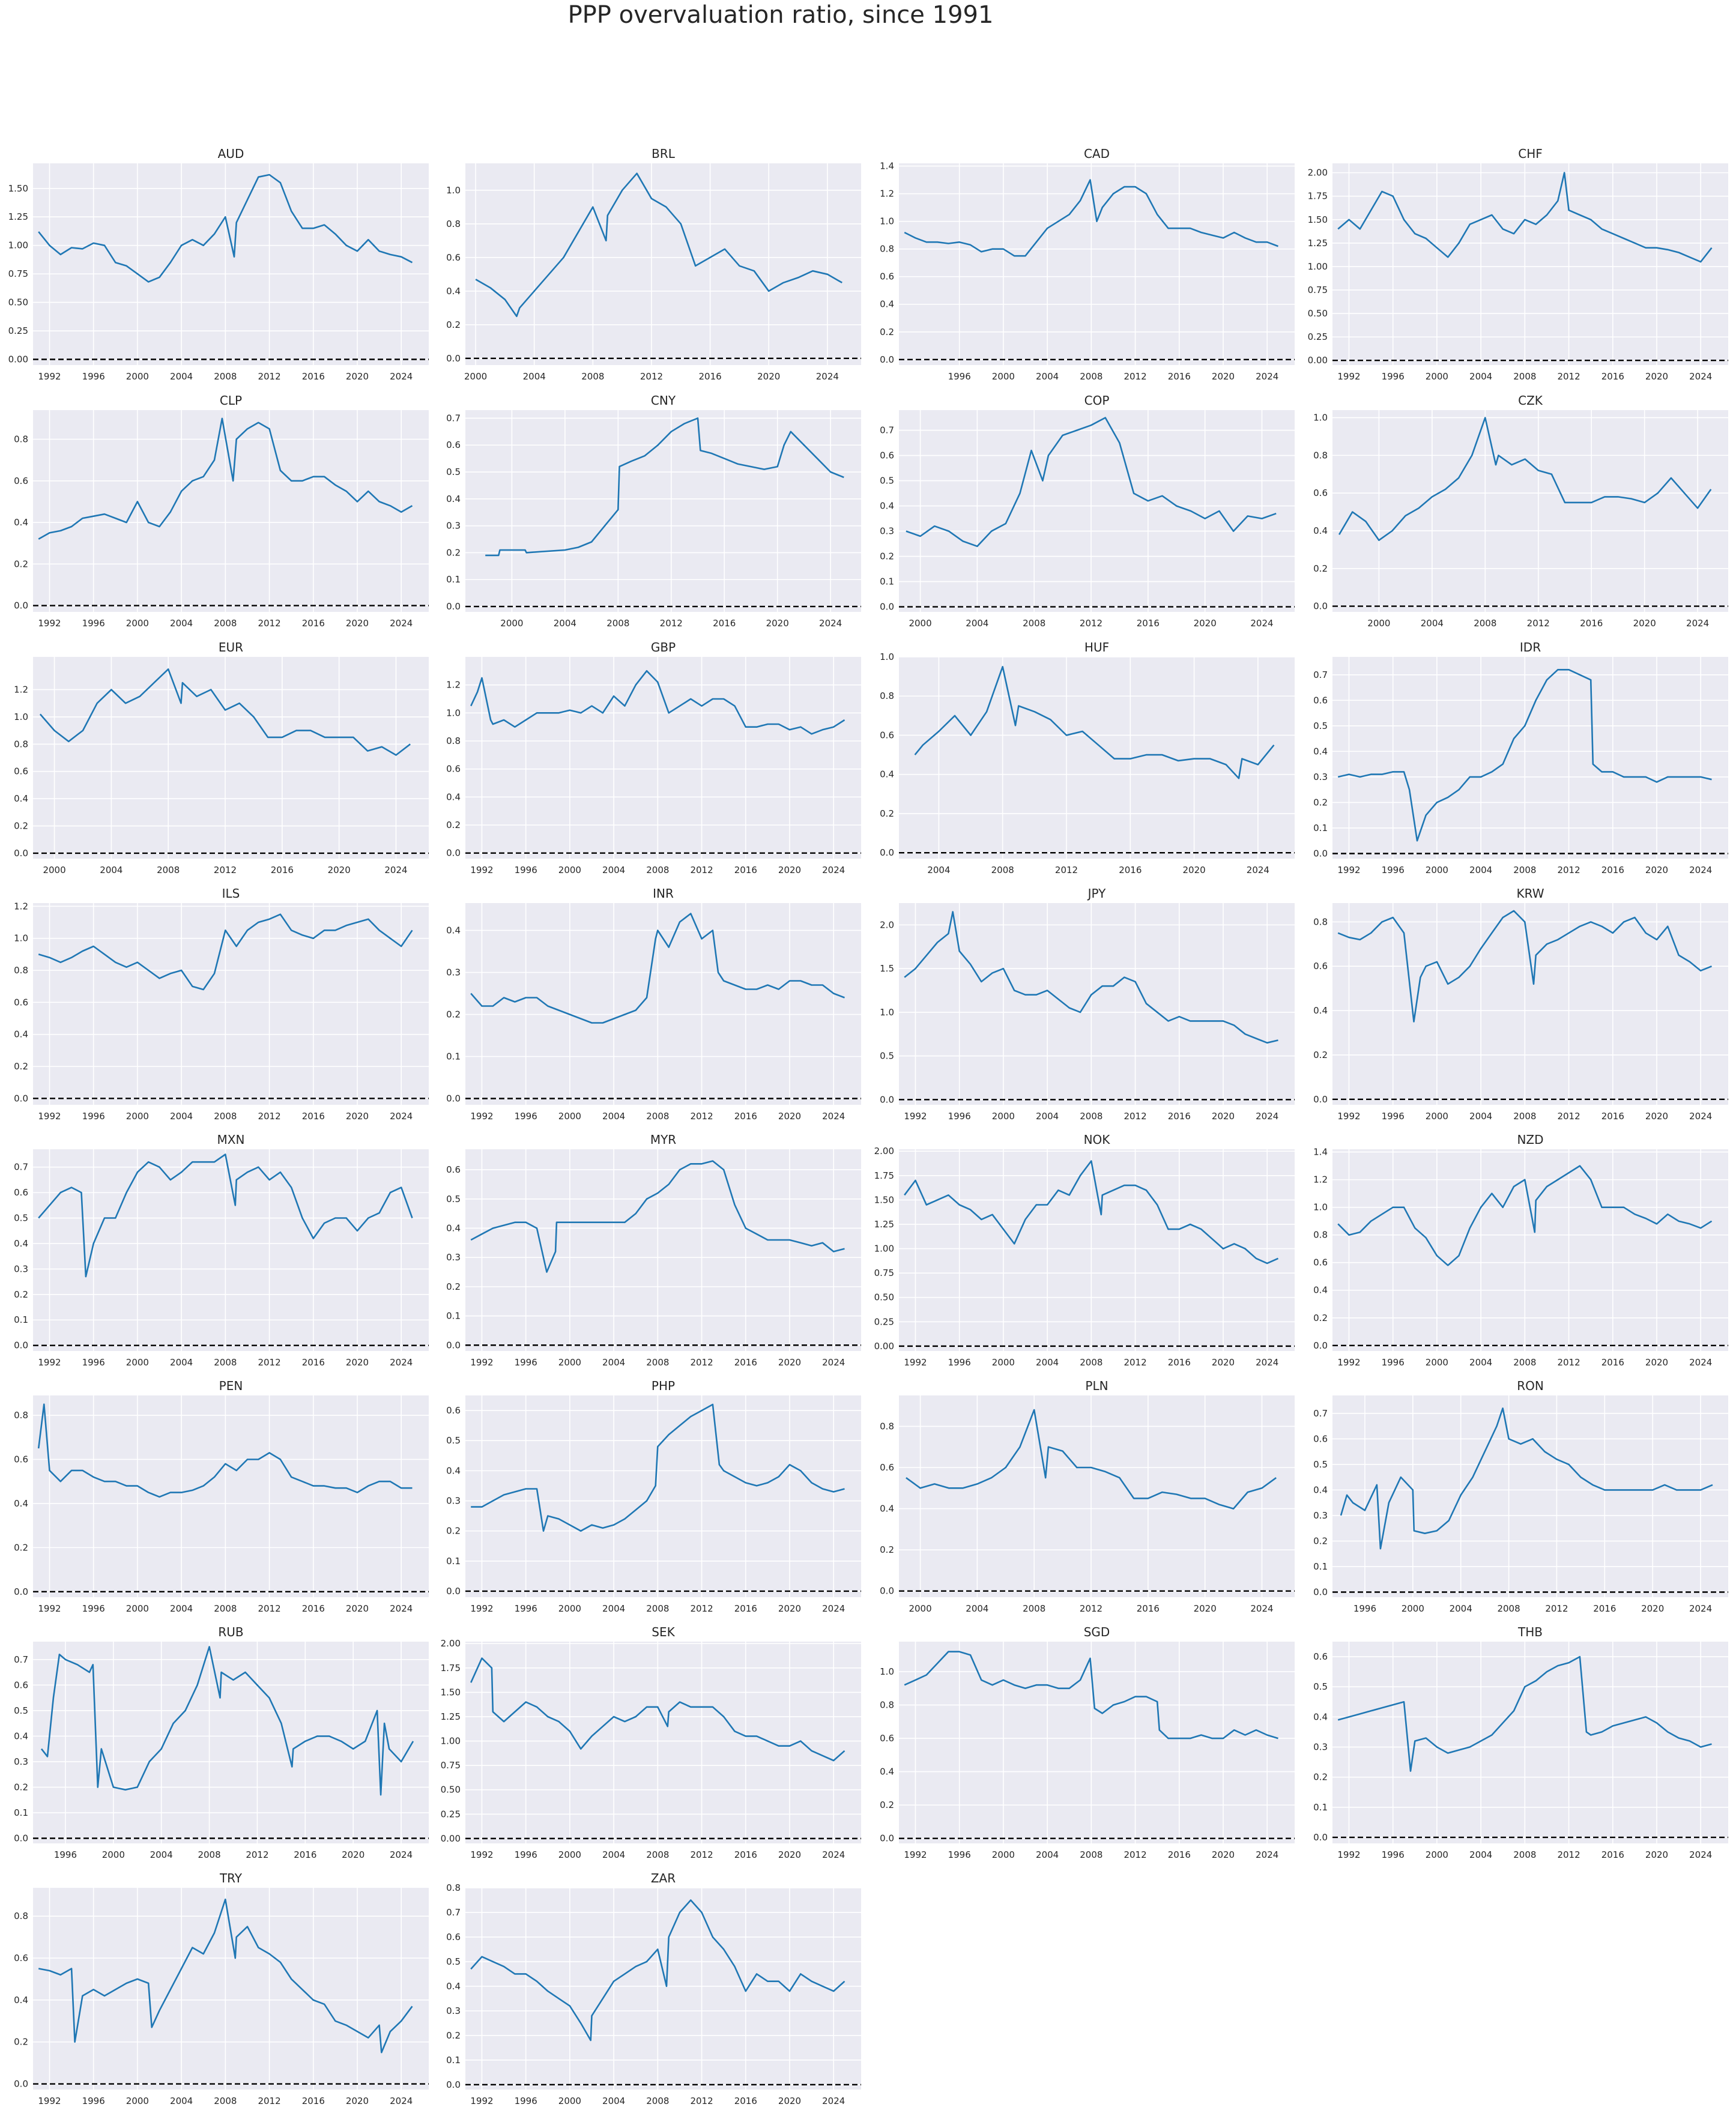  What do you see at coordinates (887, 430) in the screenshot?
I see `y-tick-label: 0.7` at bounding box center [887, 430].